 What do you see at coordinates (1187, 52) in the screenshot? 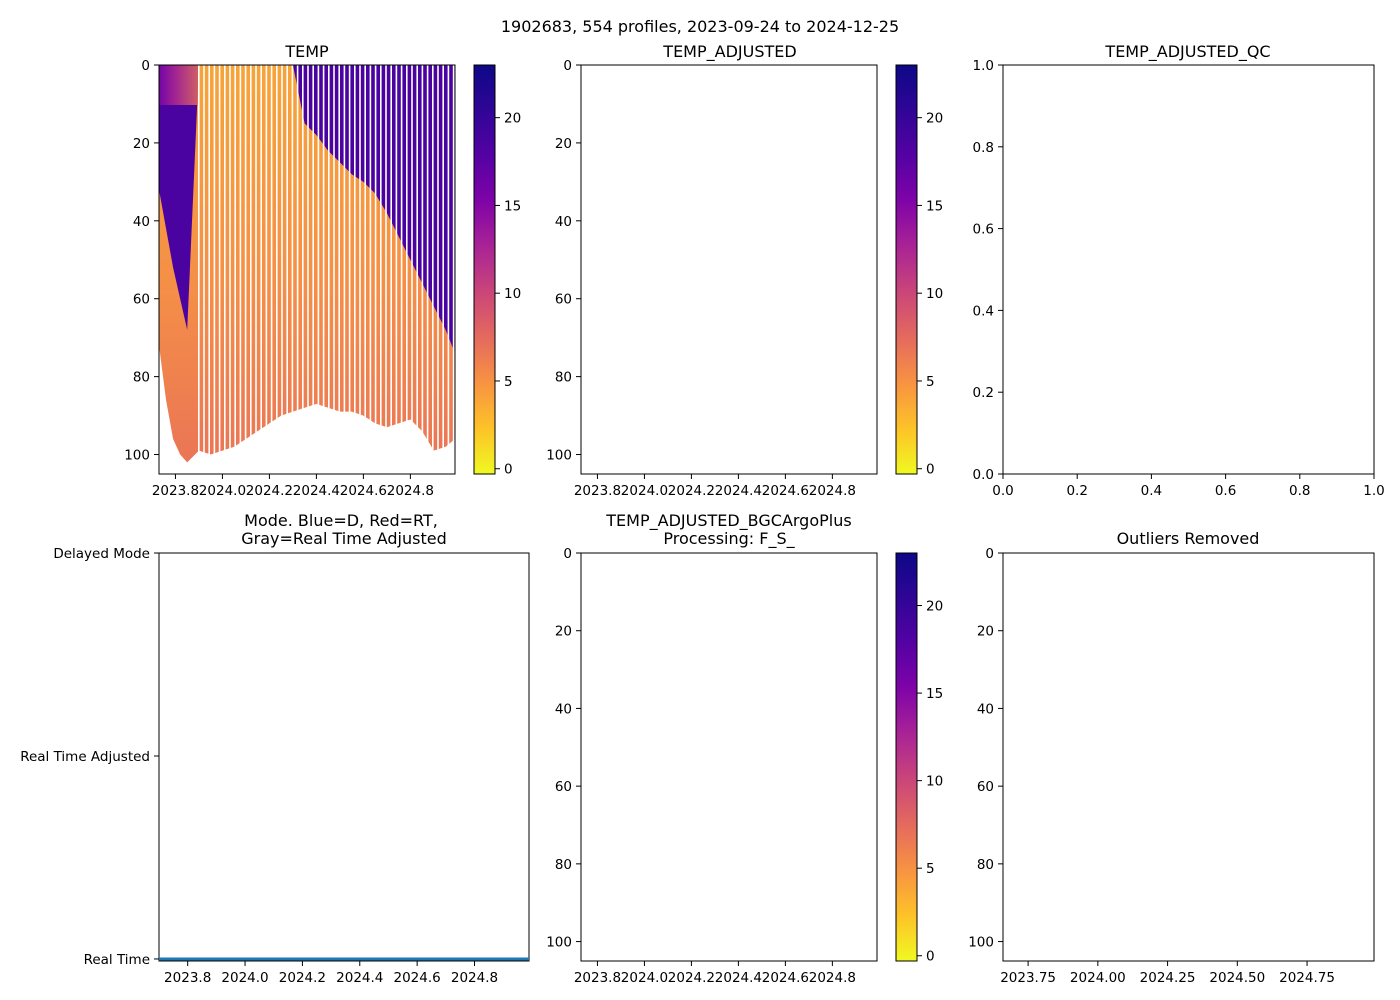
I see `panel-temp-adjusted-qc-title: TEMP_ADJUSTED_QC` at bounding box center [1187, 52].